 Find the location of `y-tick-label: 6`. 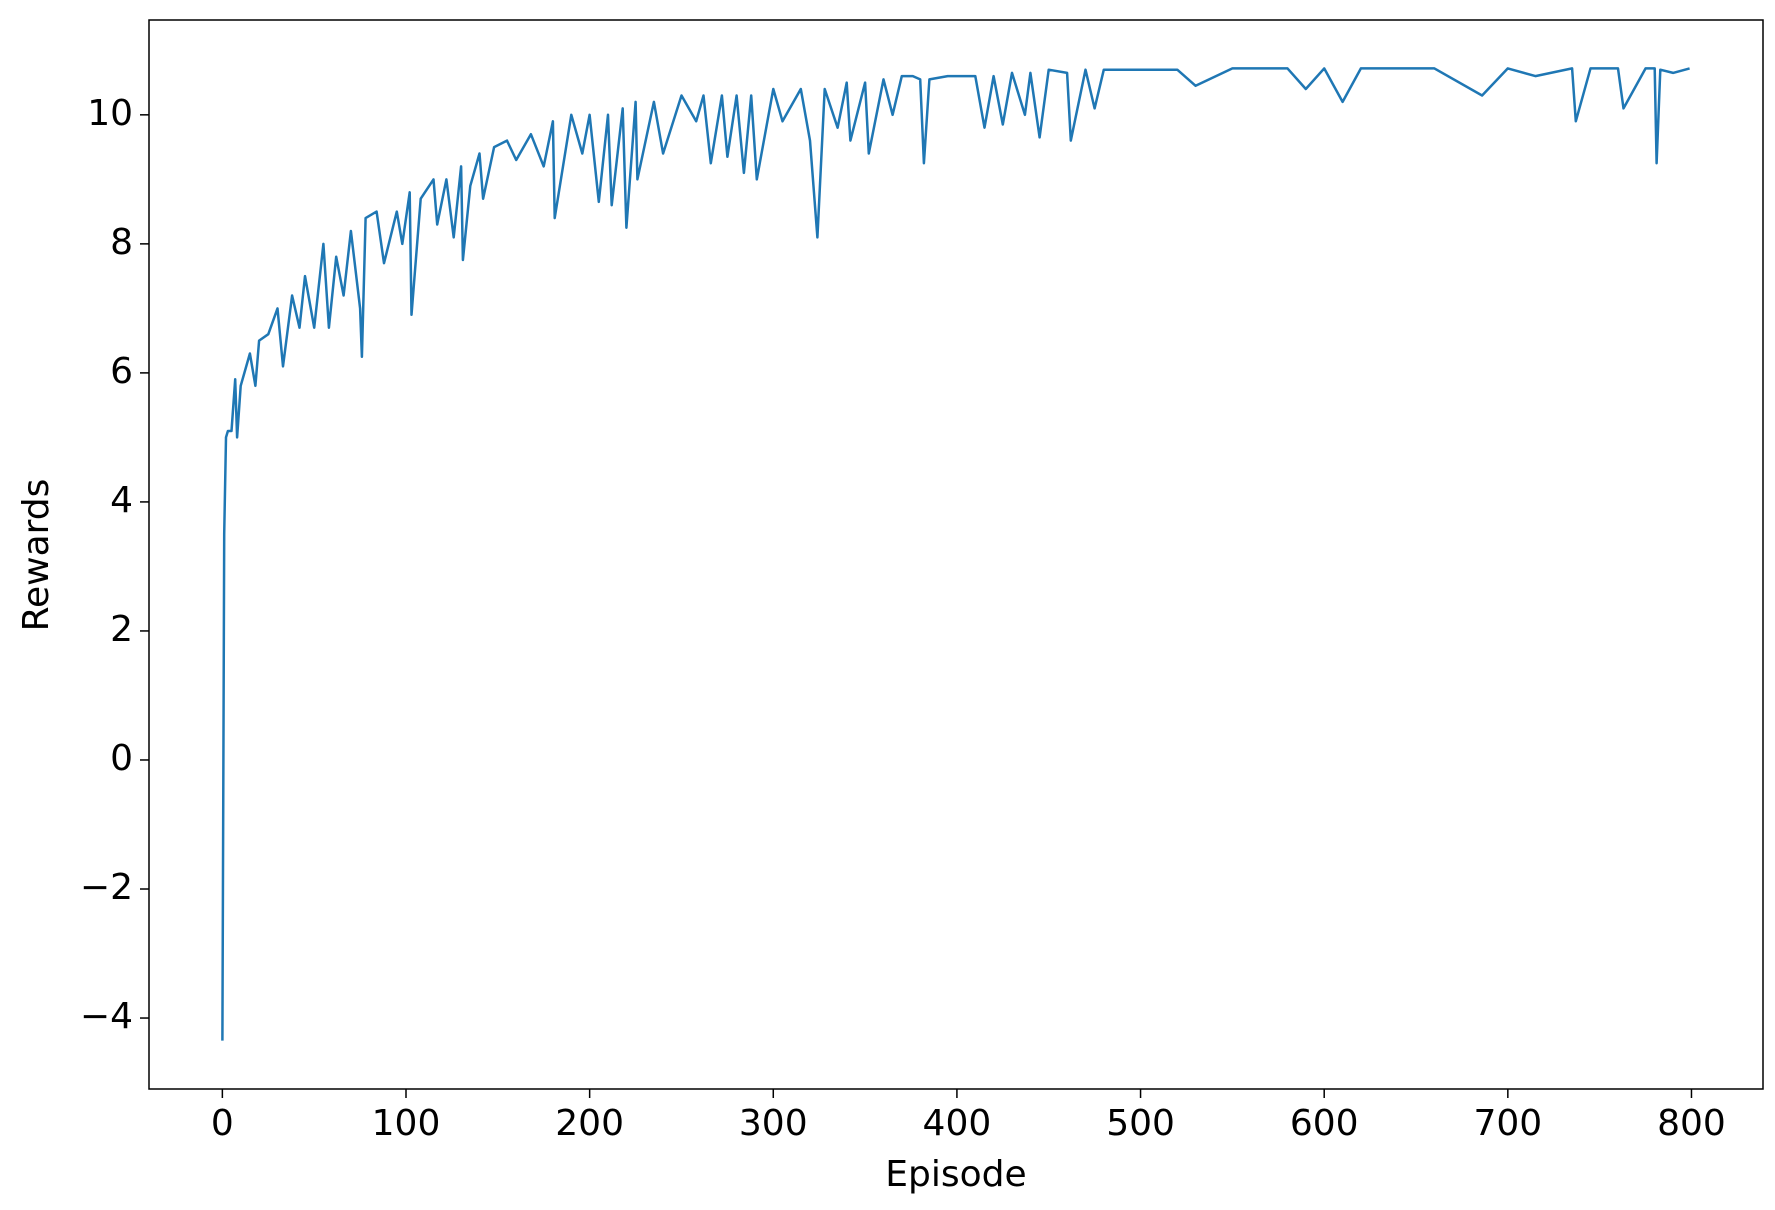

y-tick-label: 6 is located at coordinates (121, 371).